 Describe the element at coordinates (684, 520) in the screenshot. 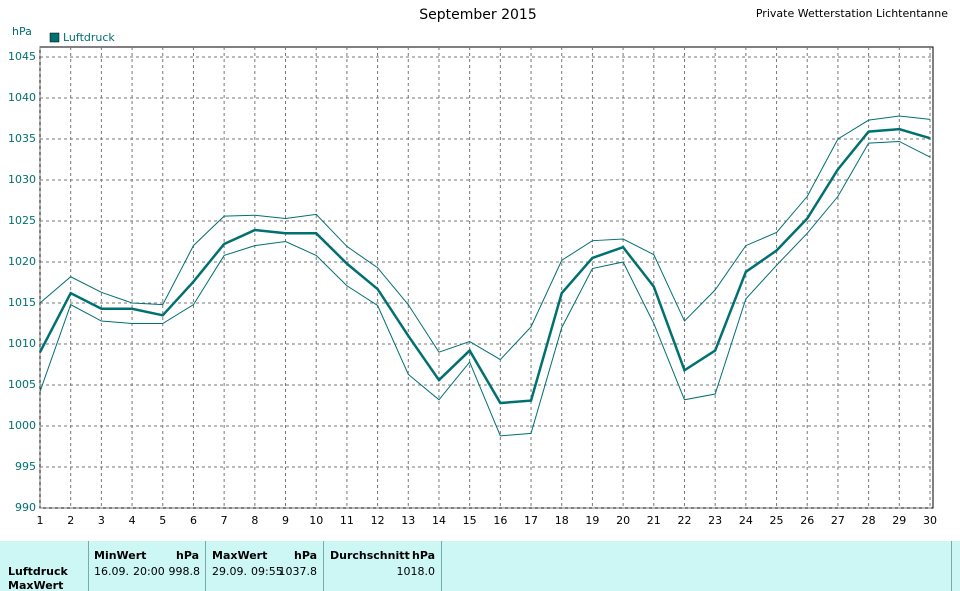

I see `x-tick-label: 22` at that location.